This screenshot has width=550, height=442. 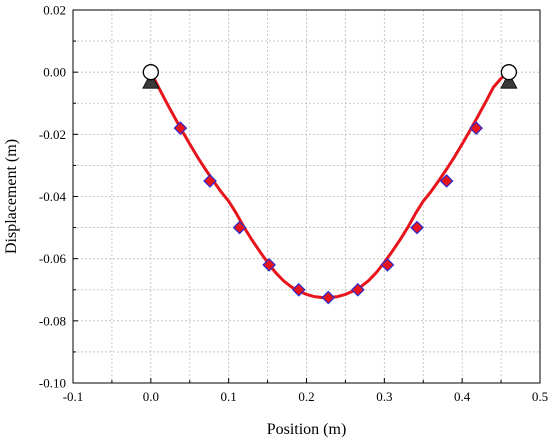 I want to click on y-tick-label: -0.10, so click(x=52, y=383).